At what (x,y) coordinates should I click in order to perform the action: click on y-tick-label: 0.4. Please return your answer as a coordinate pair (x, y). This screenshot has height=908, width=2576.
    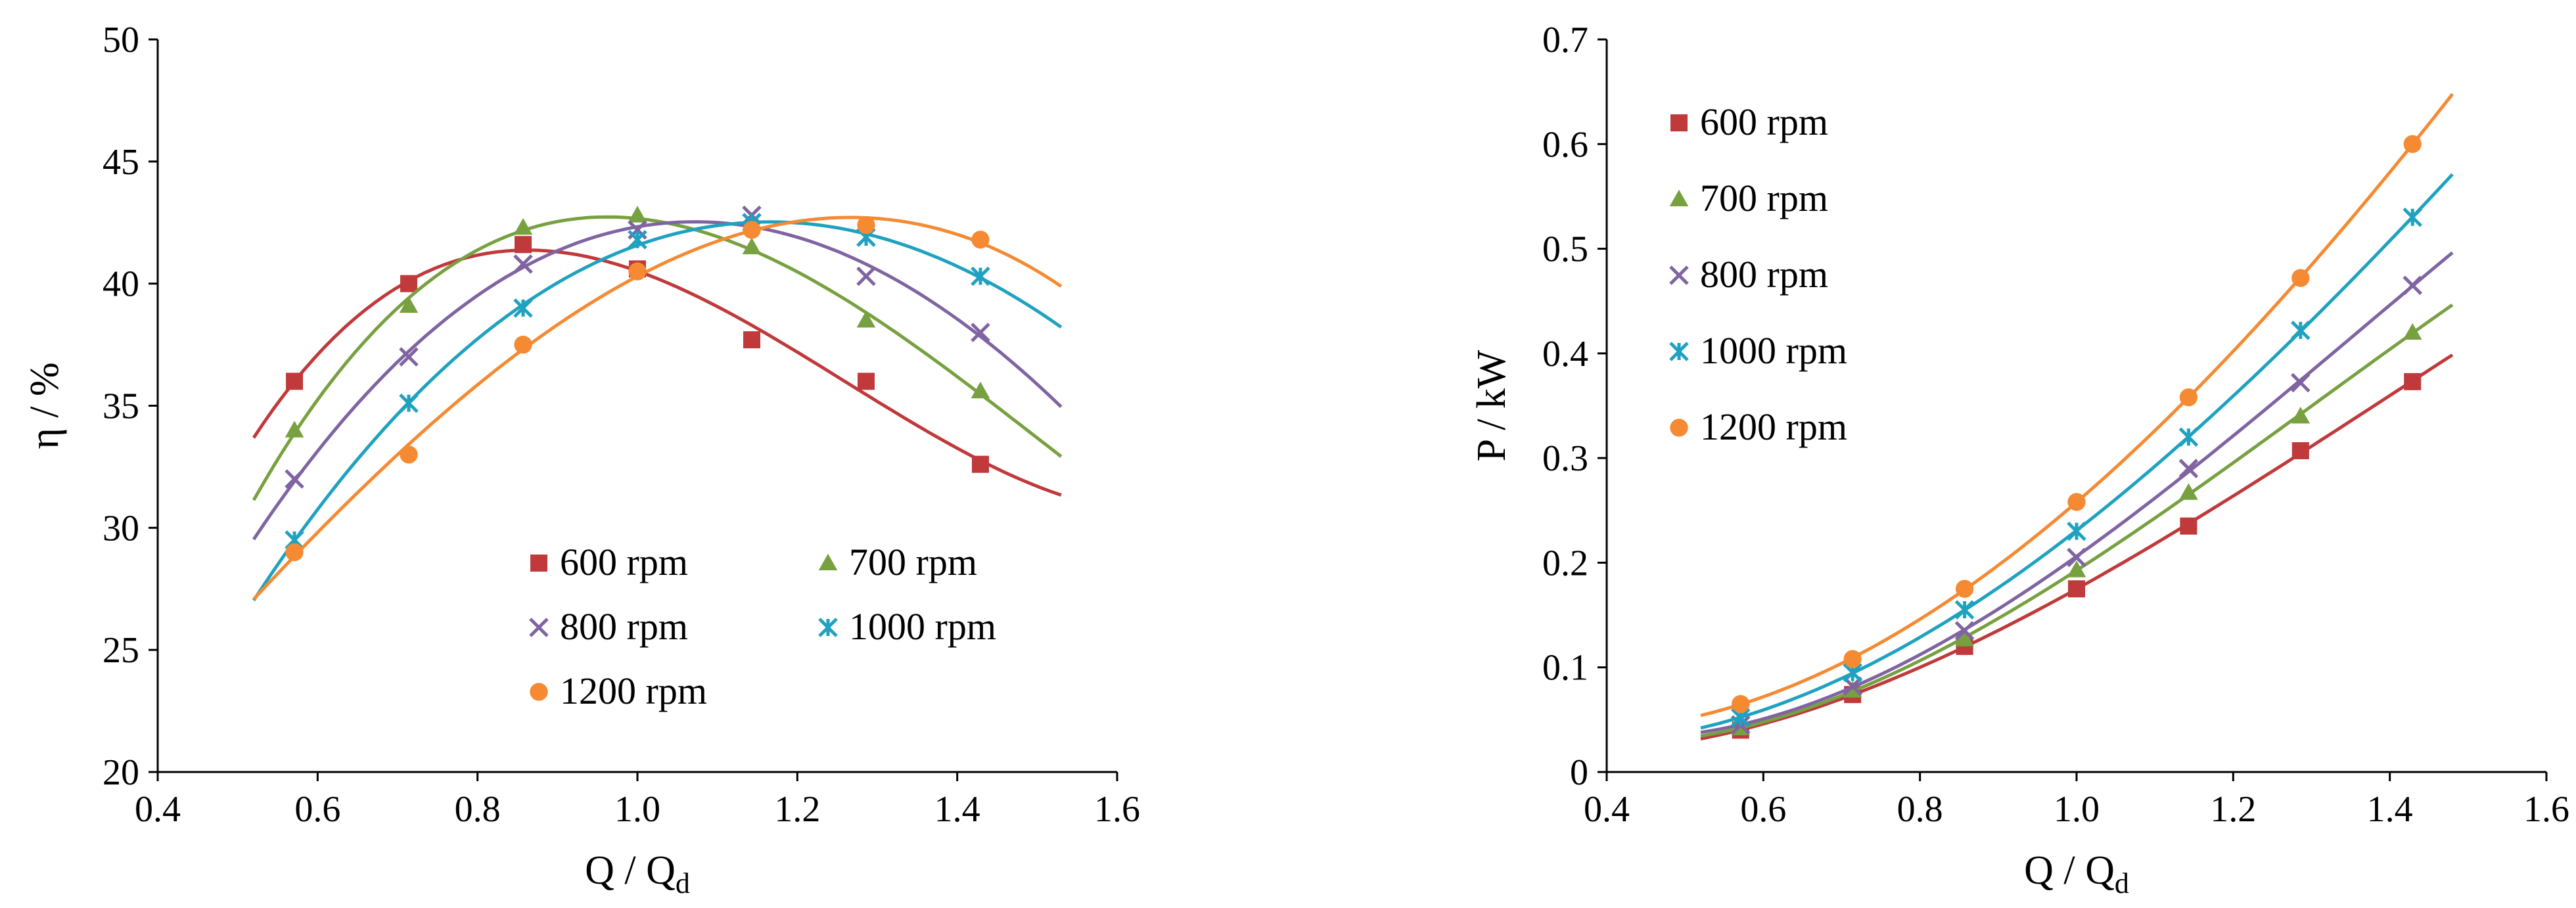
    Looking at the image, I should click on (1565, 354).